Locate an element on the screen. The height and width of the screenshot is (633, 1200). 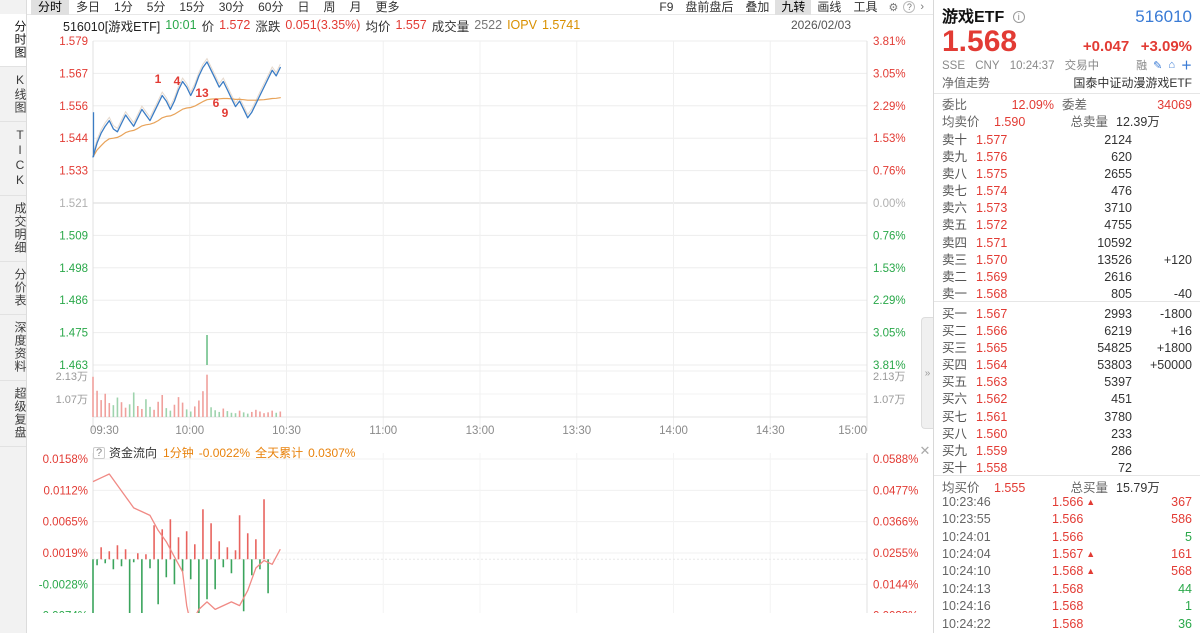
total-sell-label: 总卖量 is located at coordinates (1089, 122).